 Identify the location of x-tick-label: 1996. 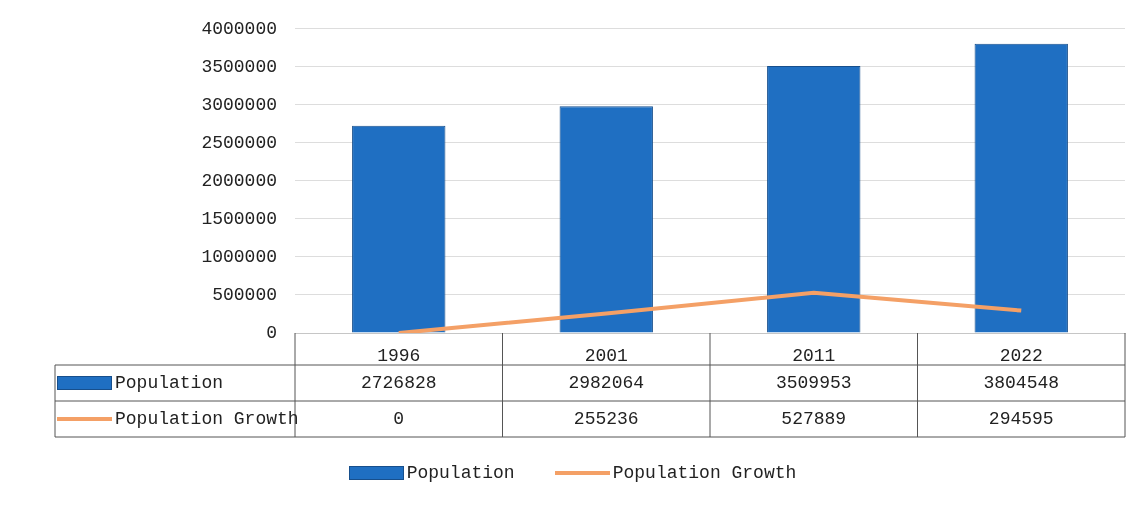
(399, 355).